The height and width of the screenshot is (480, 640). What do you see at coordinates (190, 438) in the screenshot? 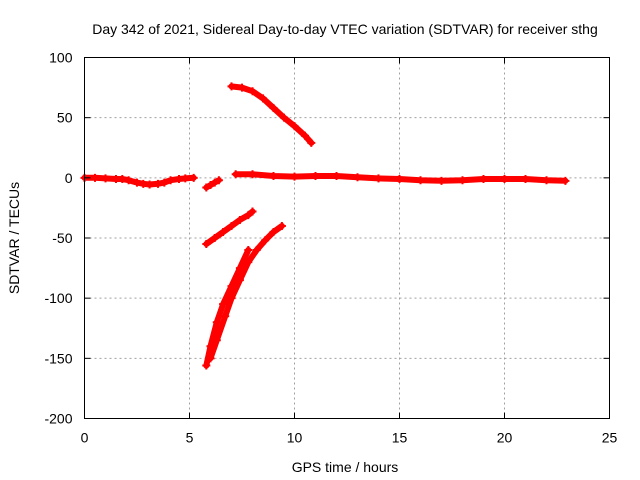
I see `x-tick-label: 5` at bounding box center [190, 438].